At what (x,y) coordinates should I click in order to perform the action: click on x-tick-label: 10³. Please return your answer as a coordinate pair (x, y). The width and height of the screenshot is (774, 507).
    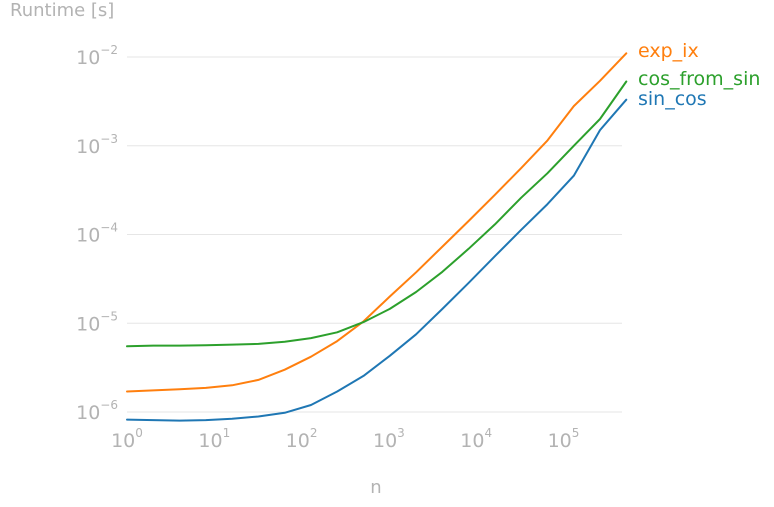
    Looking at the image, I should click on (389, 439).